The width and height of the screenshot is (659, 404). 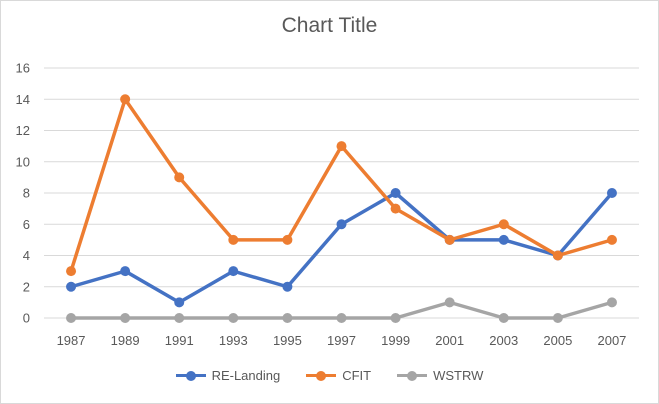 I want to click on legend-label: RE-Landing, so click(x=246, y=375).